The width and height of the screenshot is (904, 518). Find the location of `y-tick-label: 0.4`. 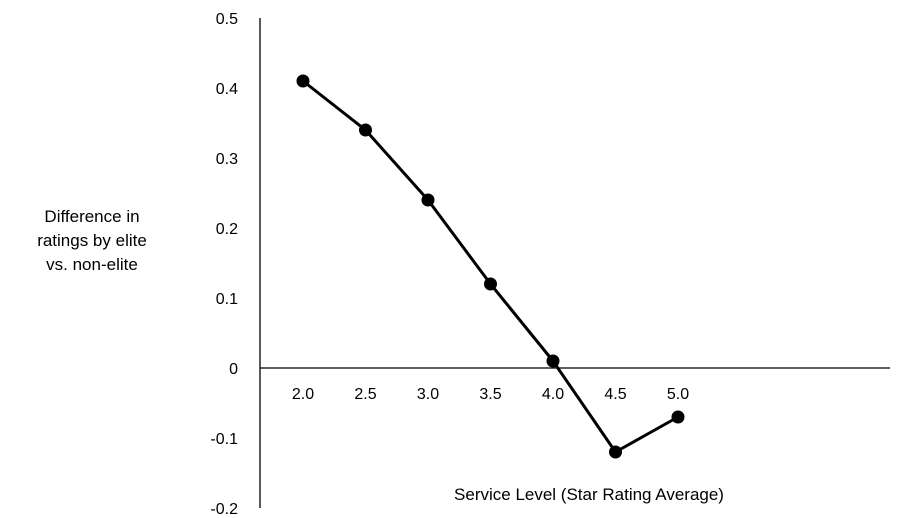

y-tick-label: 0.4 is located at coordinates (227, 89).